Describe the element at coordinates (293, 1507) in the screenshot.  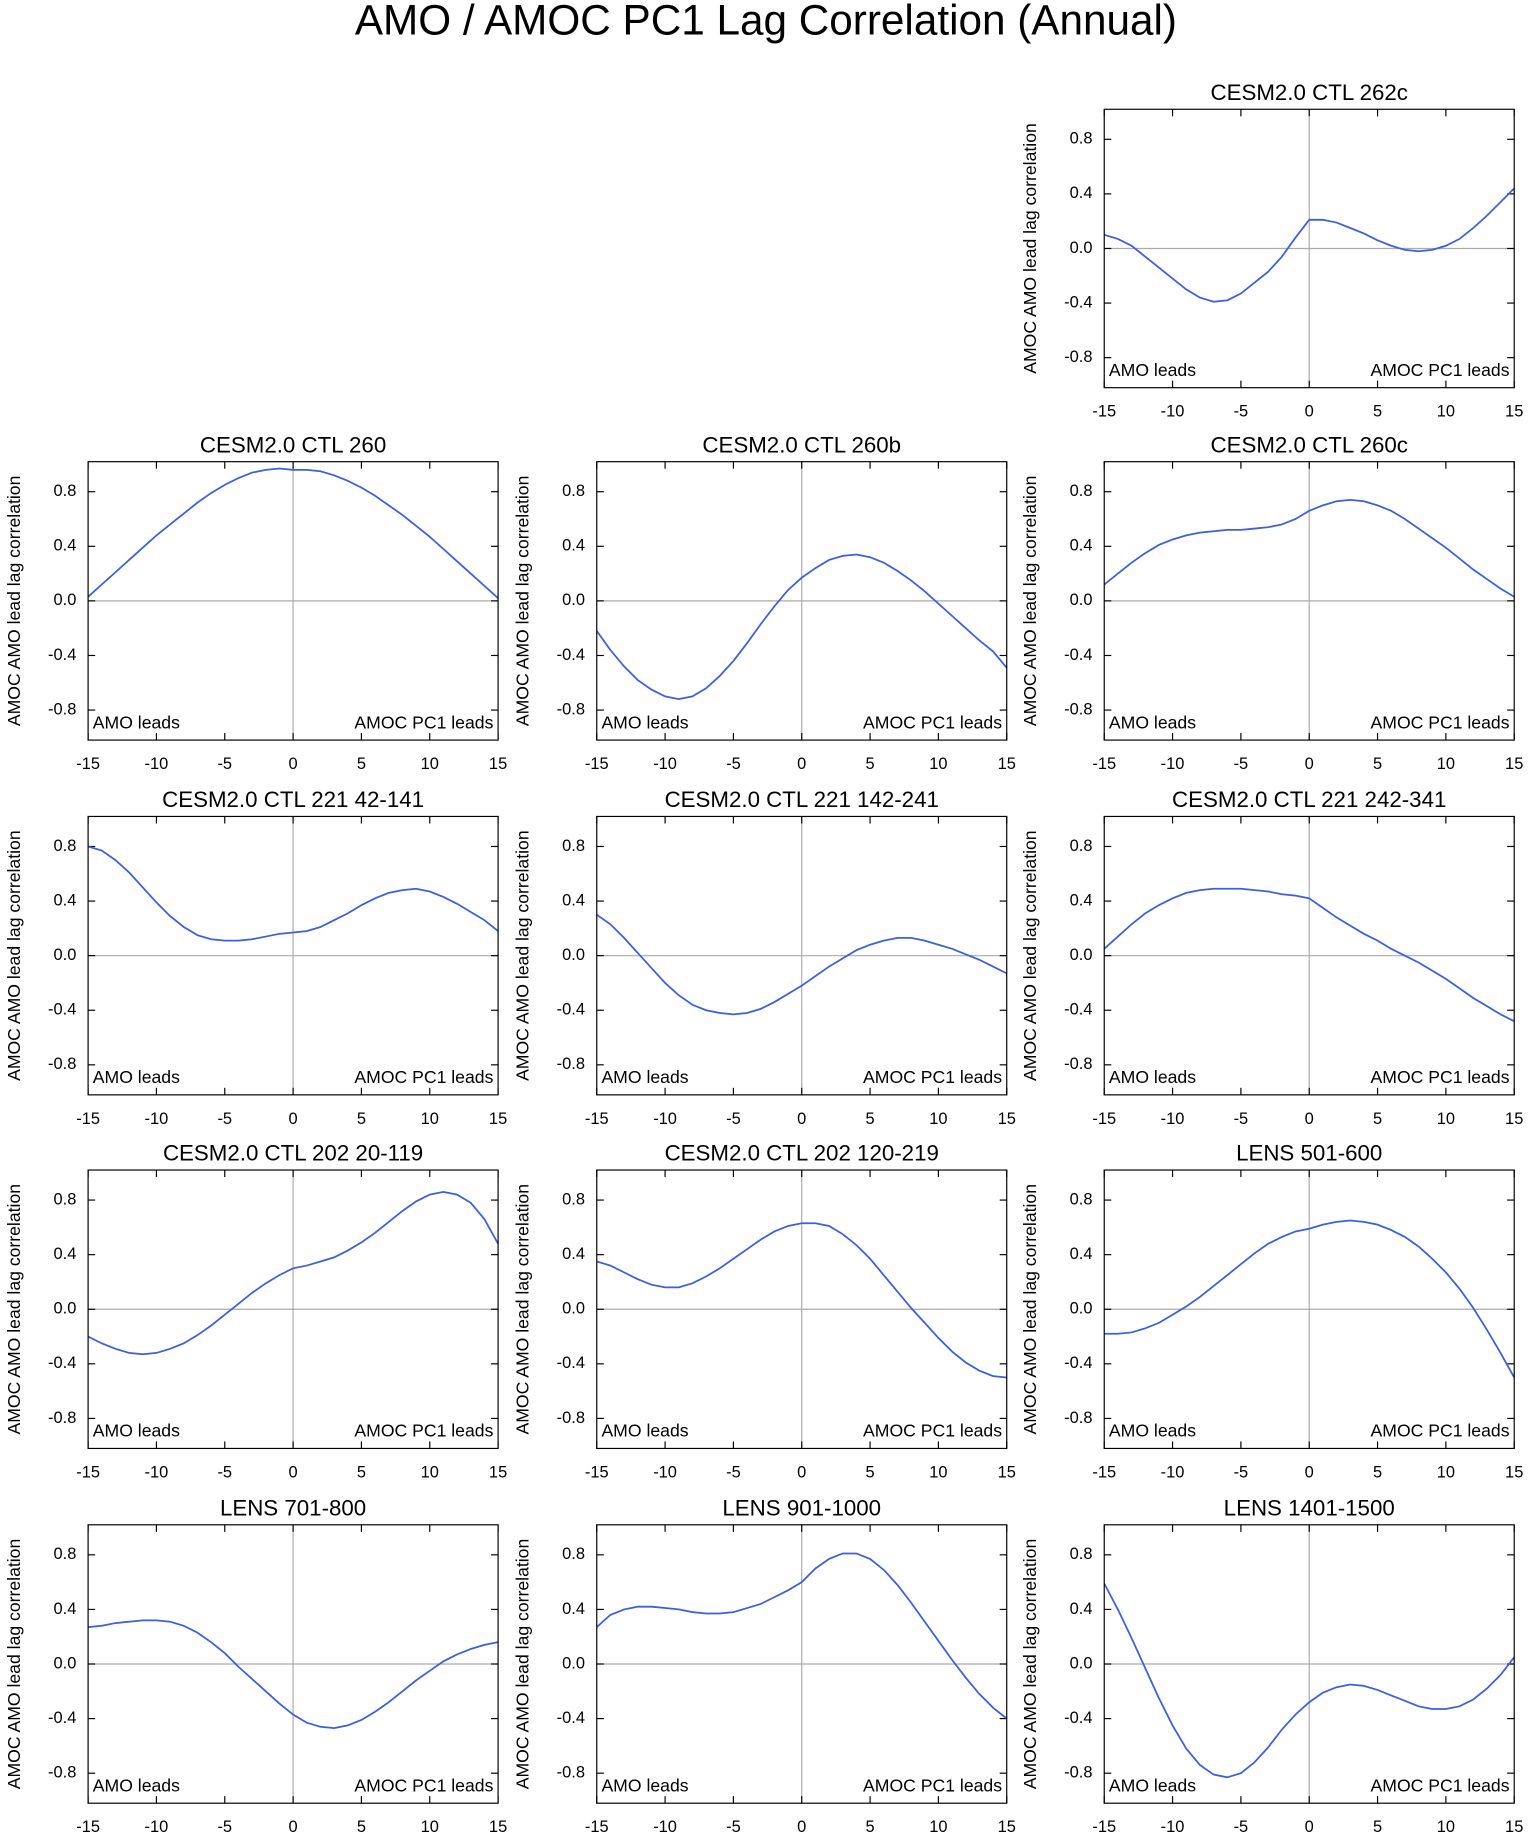
I see `panel-title: LENS 701-800` at that location.